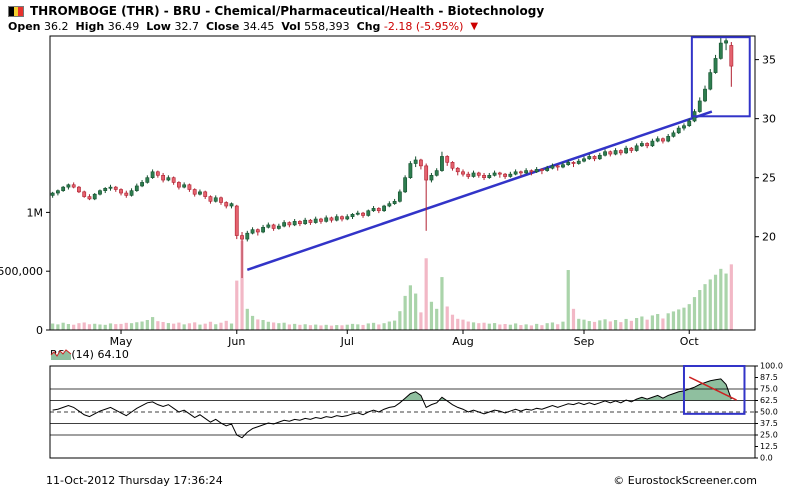 Image resolution: width=791 pixels, height=495 pixels. I want to click on svg-text: 75.0, so click(769, 389).